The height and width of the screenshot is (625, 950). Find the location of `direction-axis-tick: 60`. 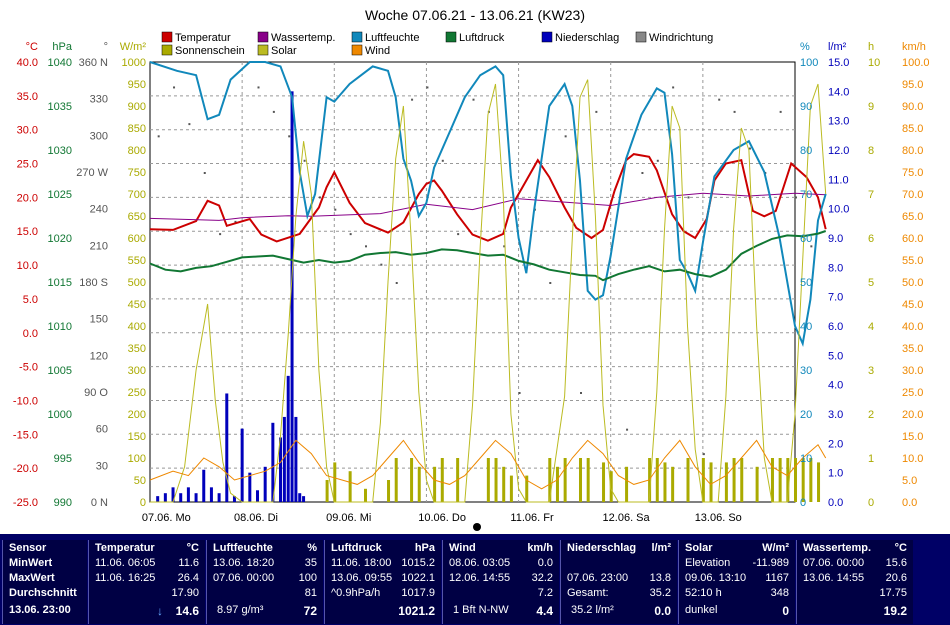

direction-axis-tick: 60 is located at coordinates (102, 430).